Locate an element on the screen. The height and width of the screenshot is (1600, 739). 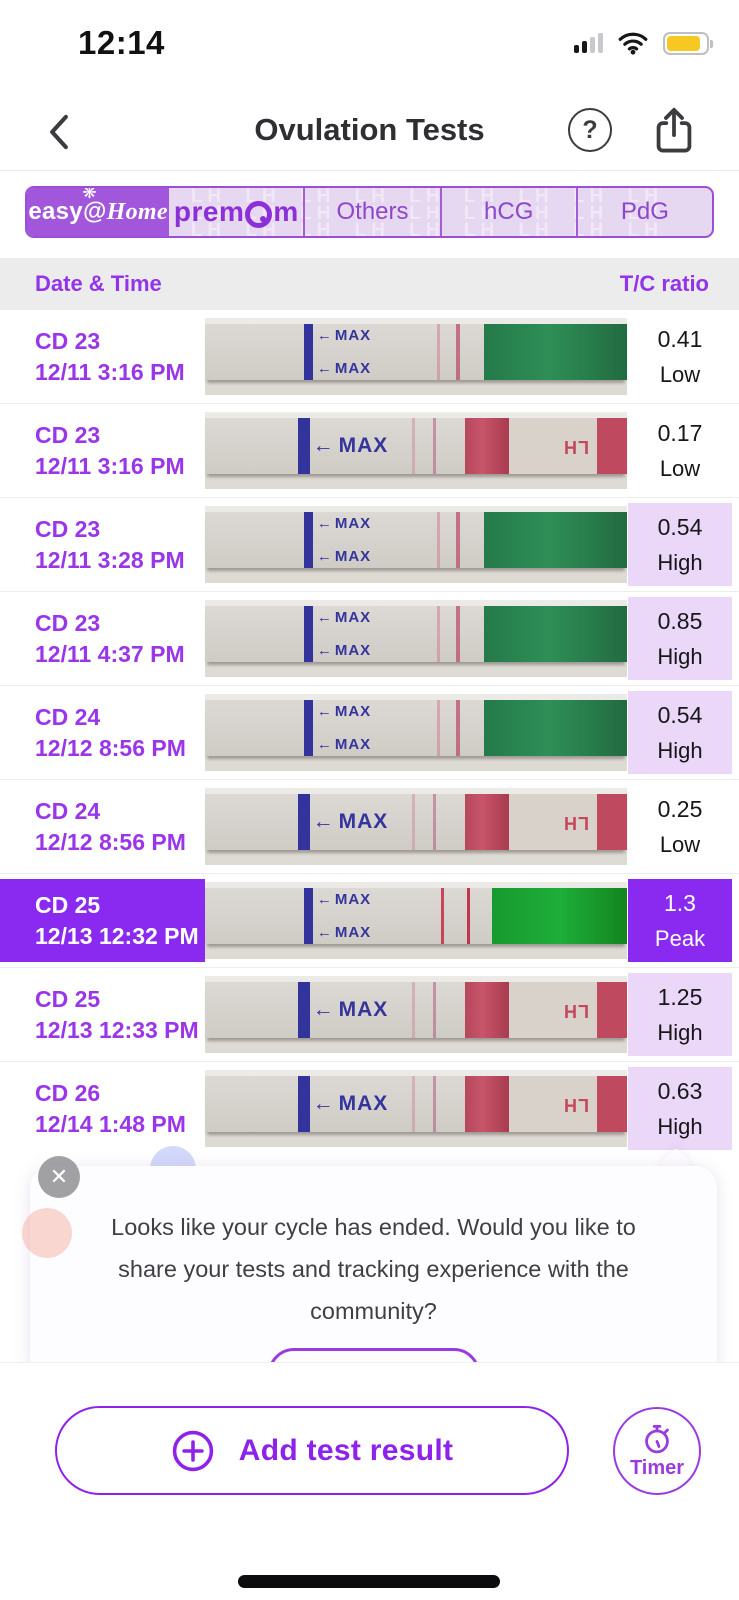
test-row: CD 23 12/11 3:16 PM MAX LH 0.17 Low is located at coordinates (369, 450).